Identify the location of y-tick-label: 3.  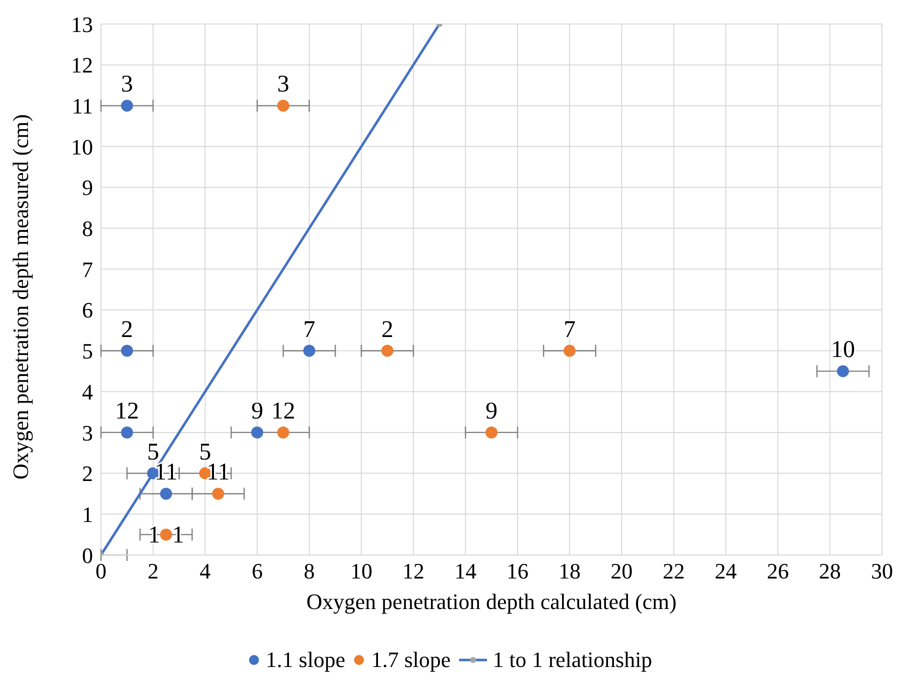
(87, 433).